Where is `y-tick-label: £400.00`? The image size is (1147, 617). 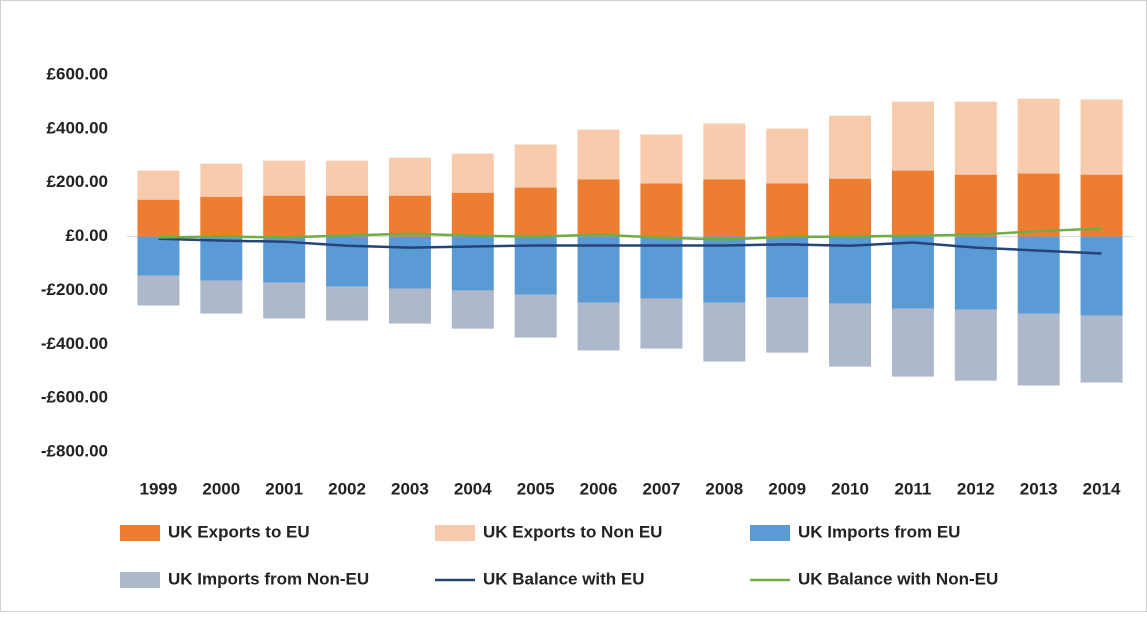
y-tick-label: £400.00 is located at coordinates (77, 127).